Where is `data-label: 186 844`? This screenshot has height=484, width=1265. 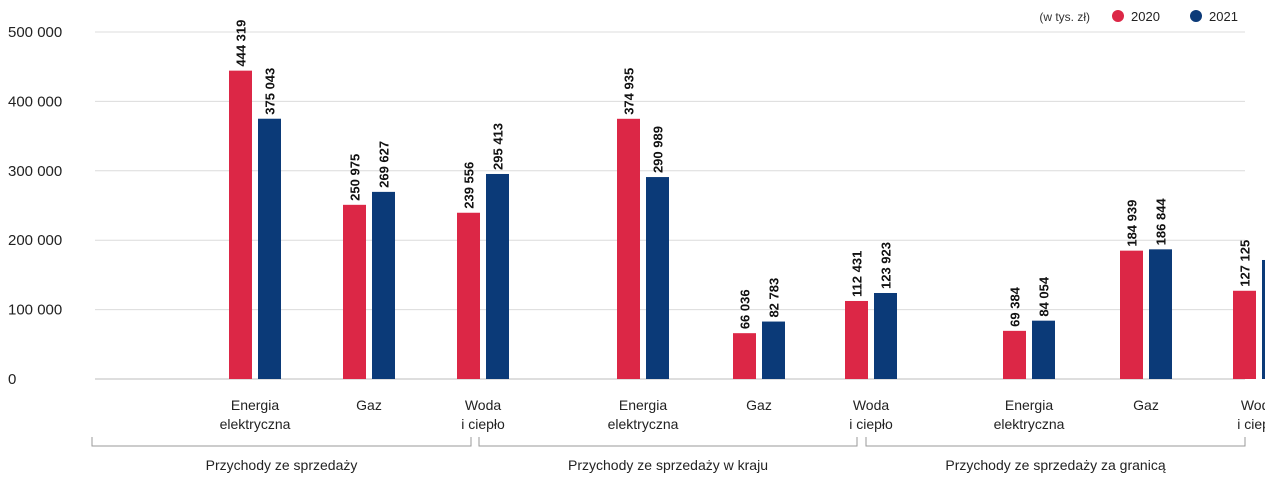 data-label: 186 844 is located at coordinates (1161, 222).